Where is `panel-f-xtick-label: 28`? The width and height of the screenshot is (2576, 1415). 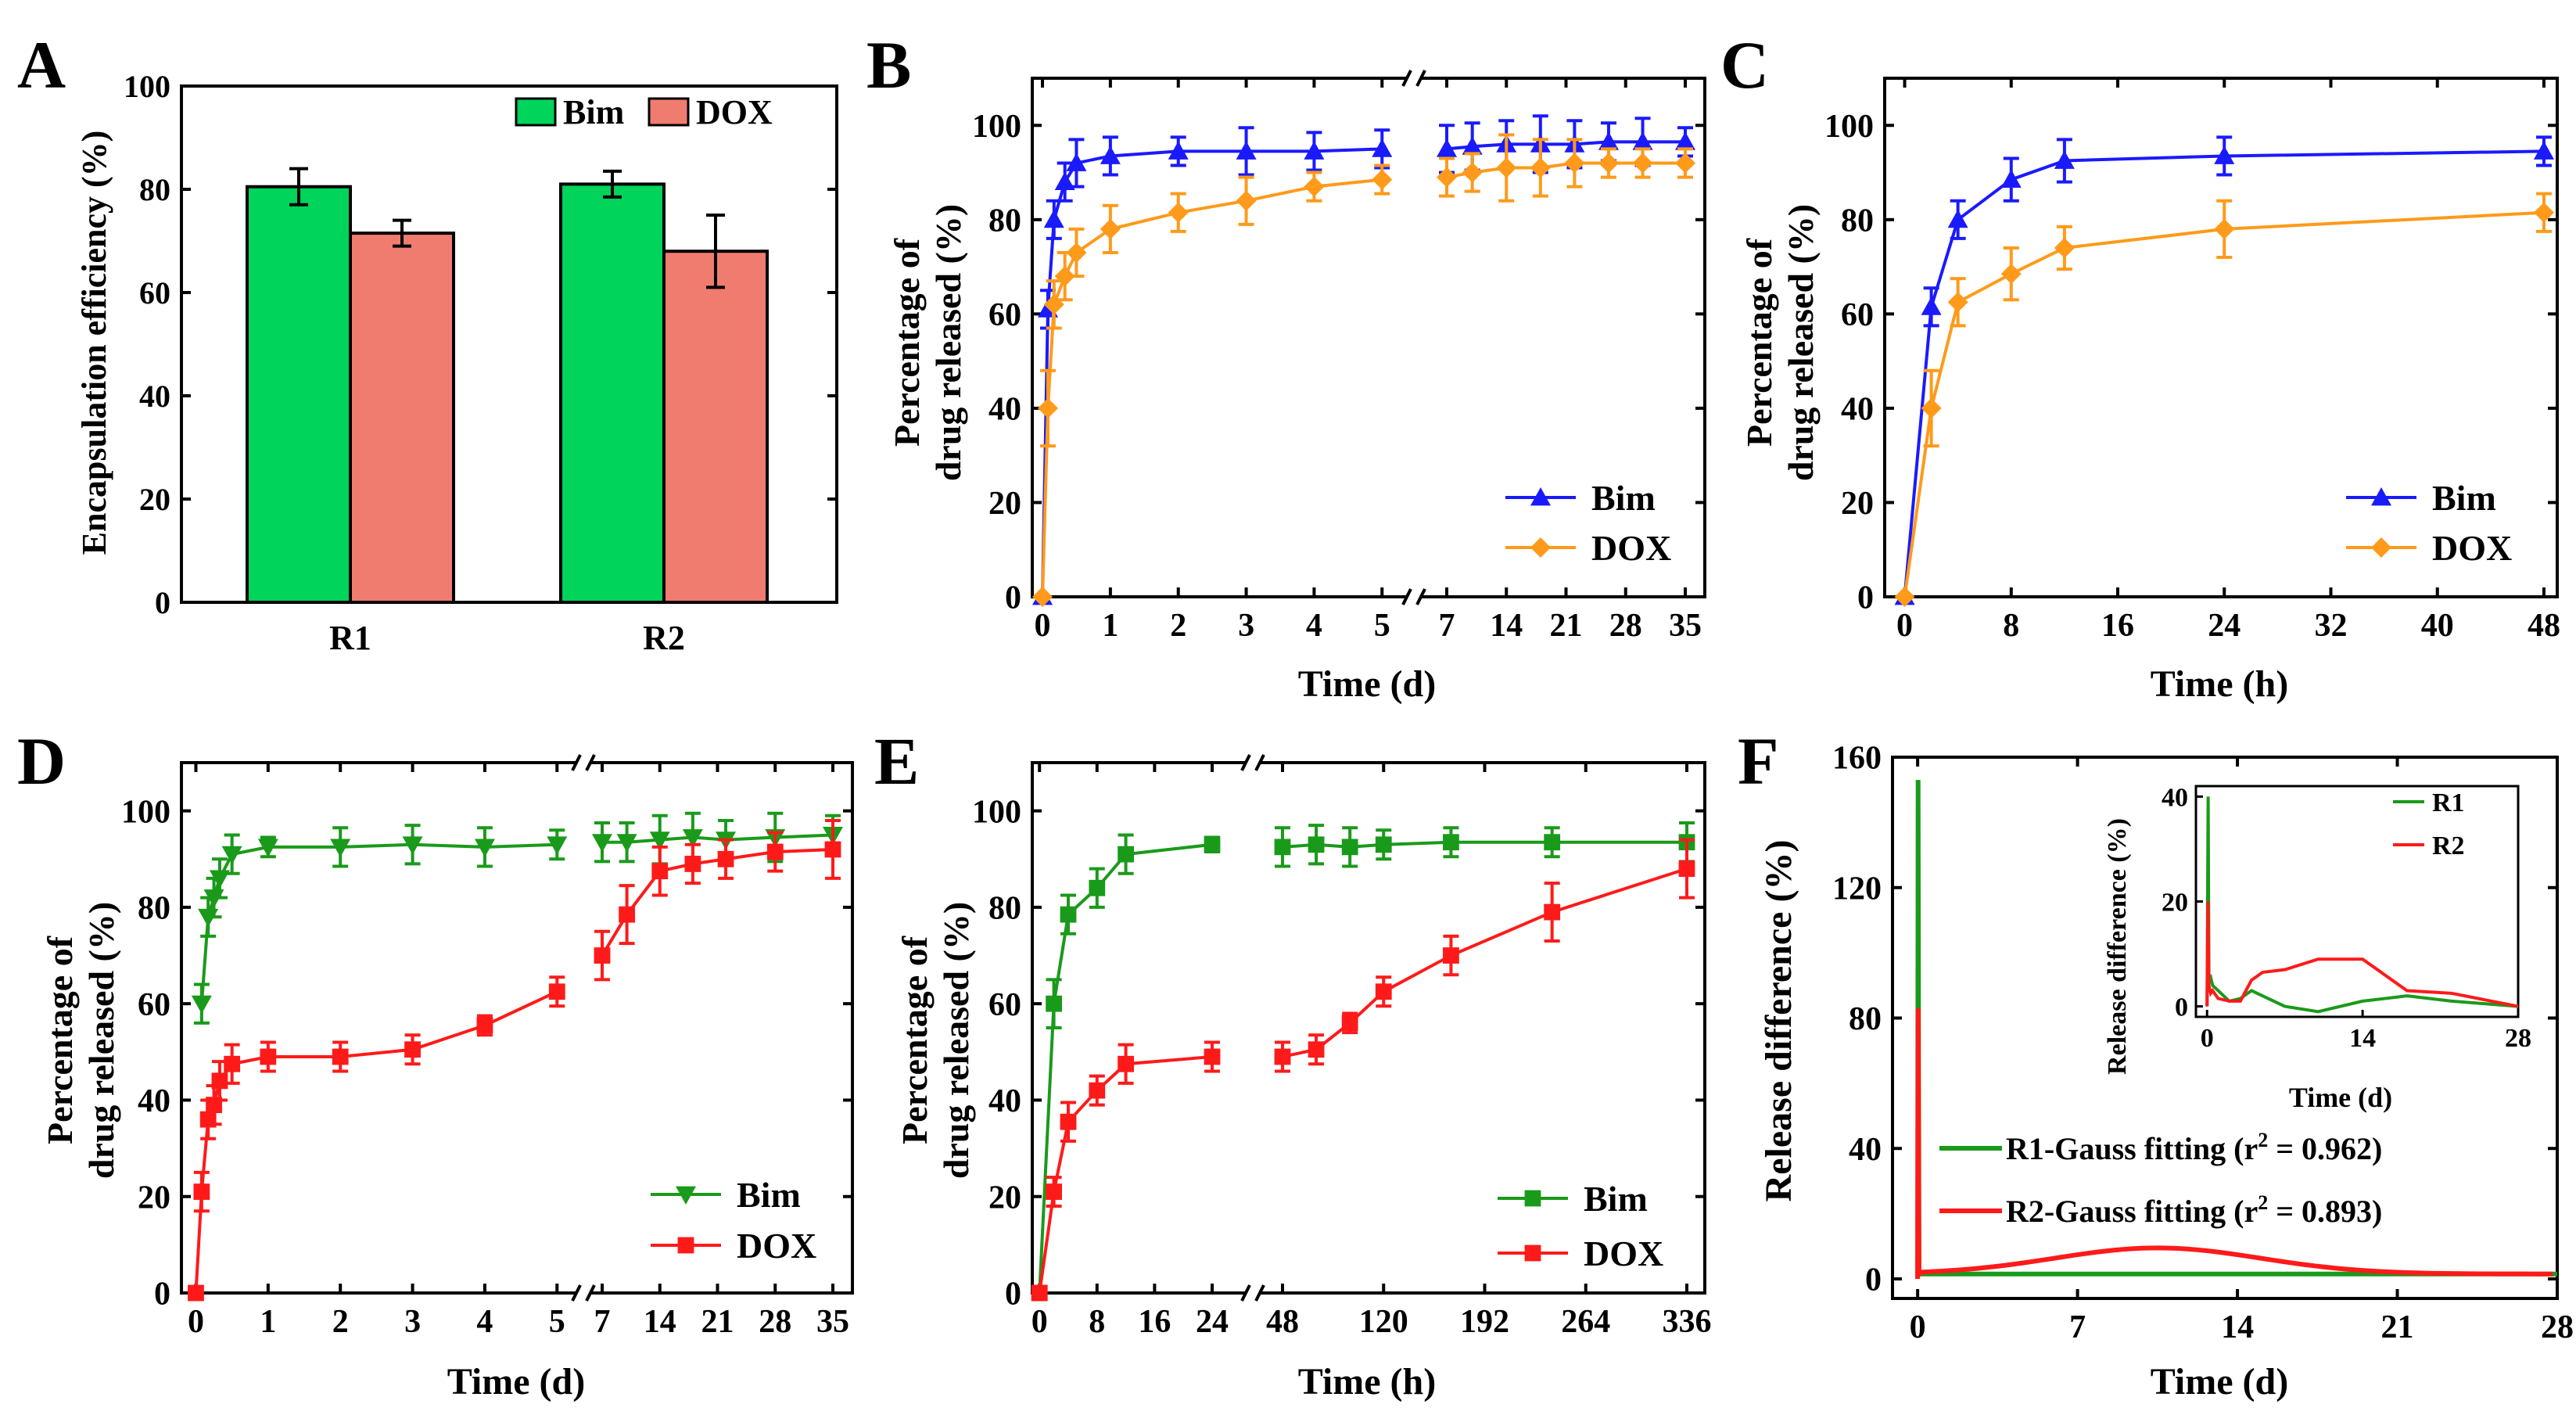 panel-f-xtick-label: 28 is located at coordinates (2557, 1327).